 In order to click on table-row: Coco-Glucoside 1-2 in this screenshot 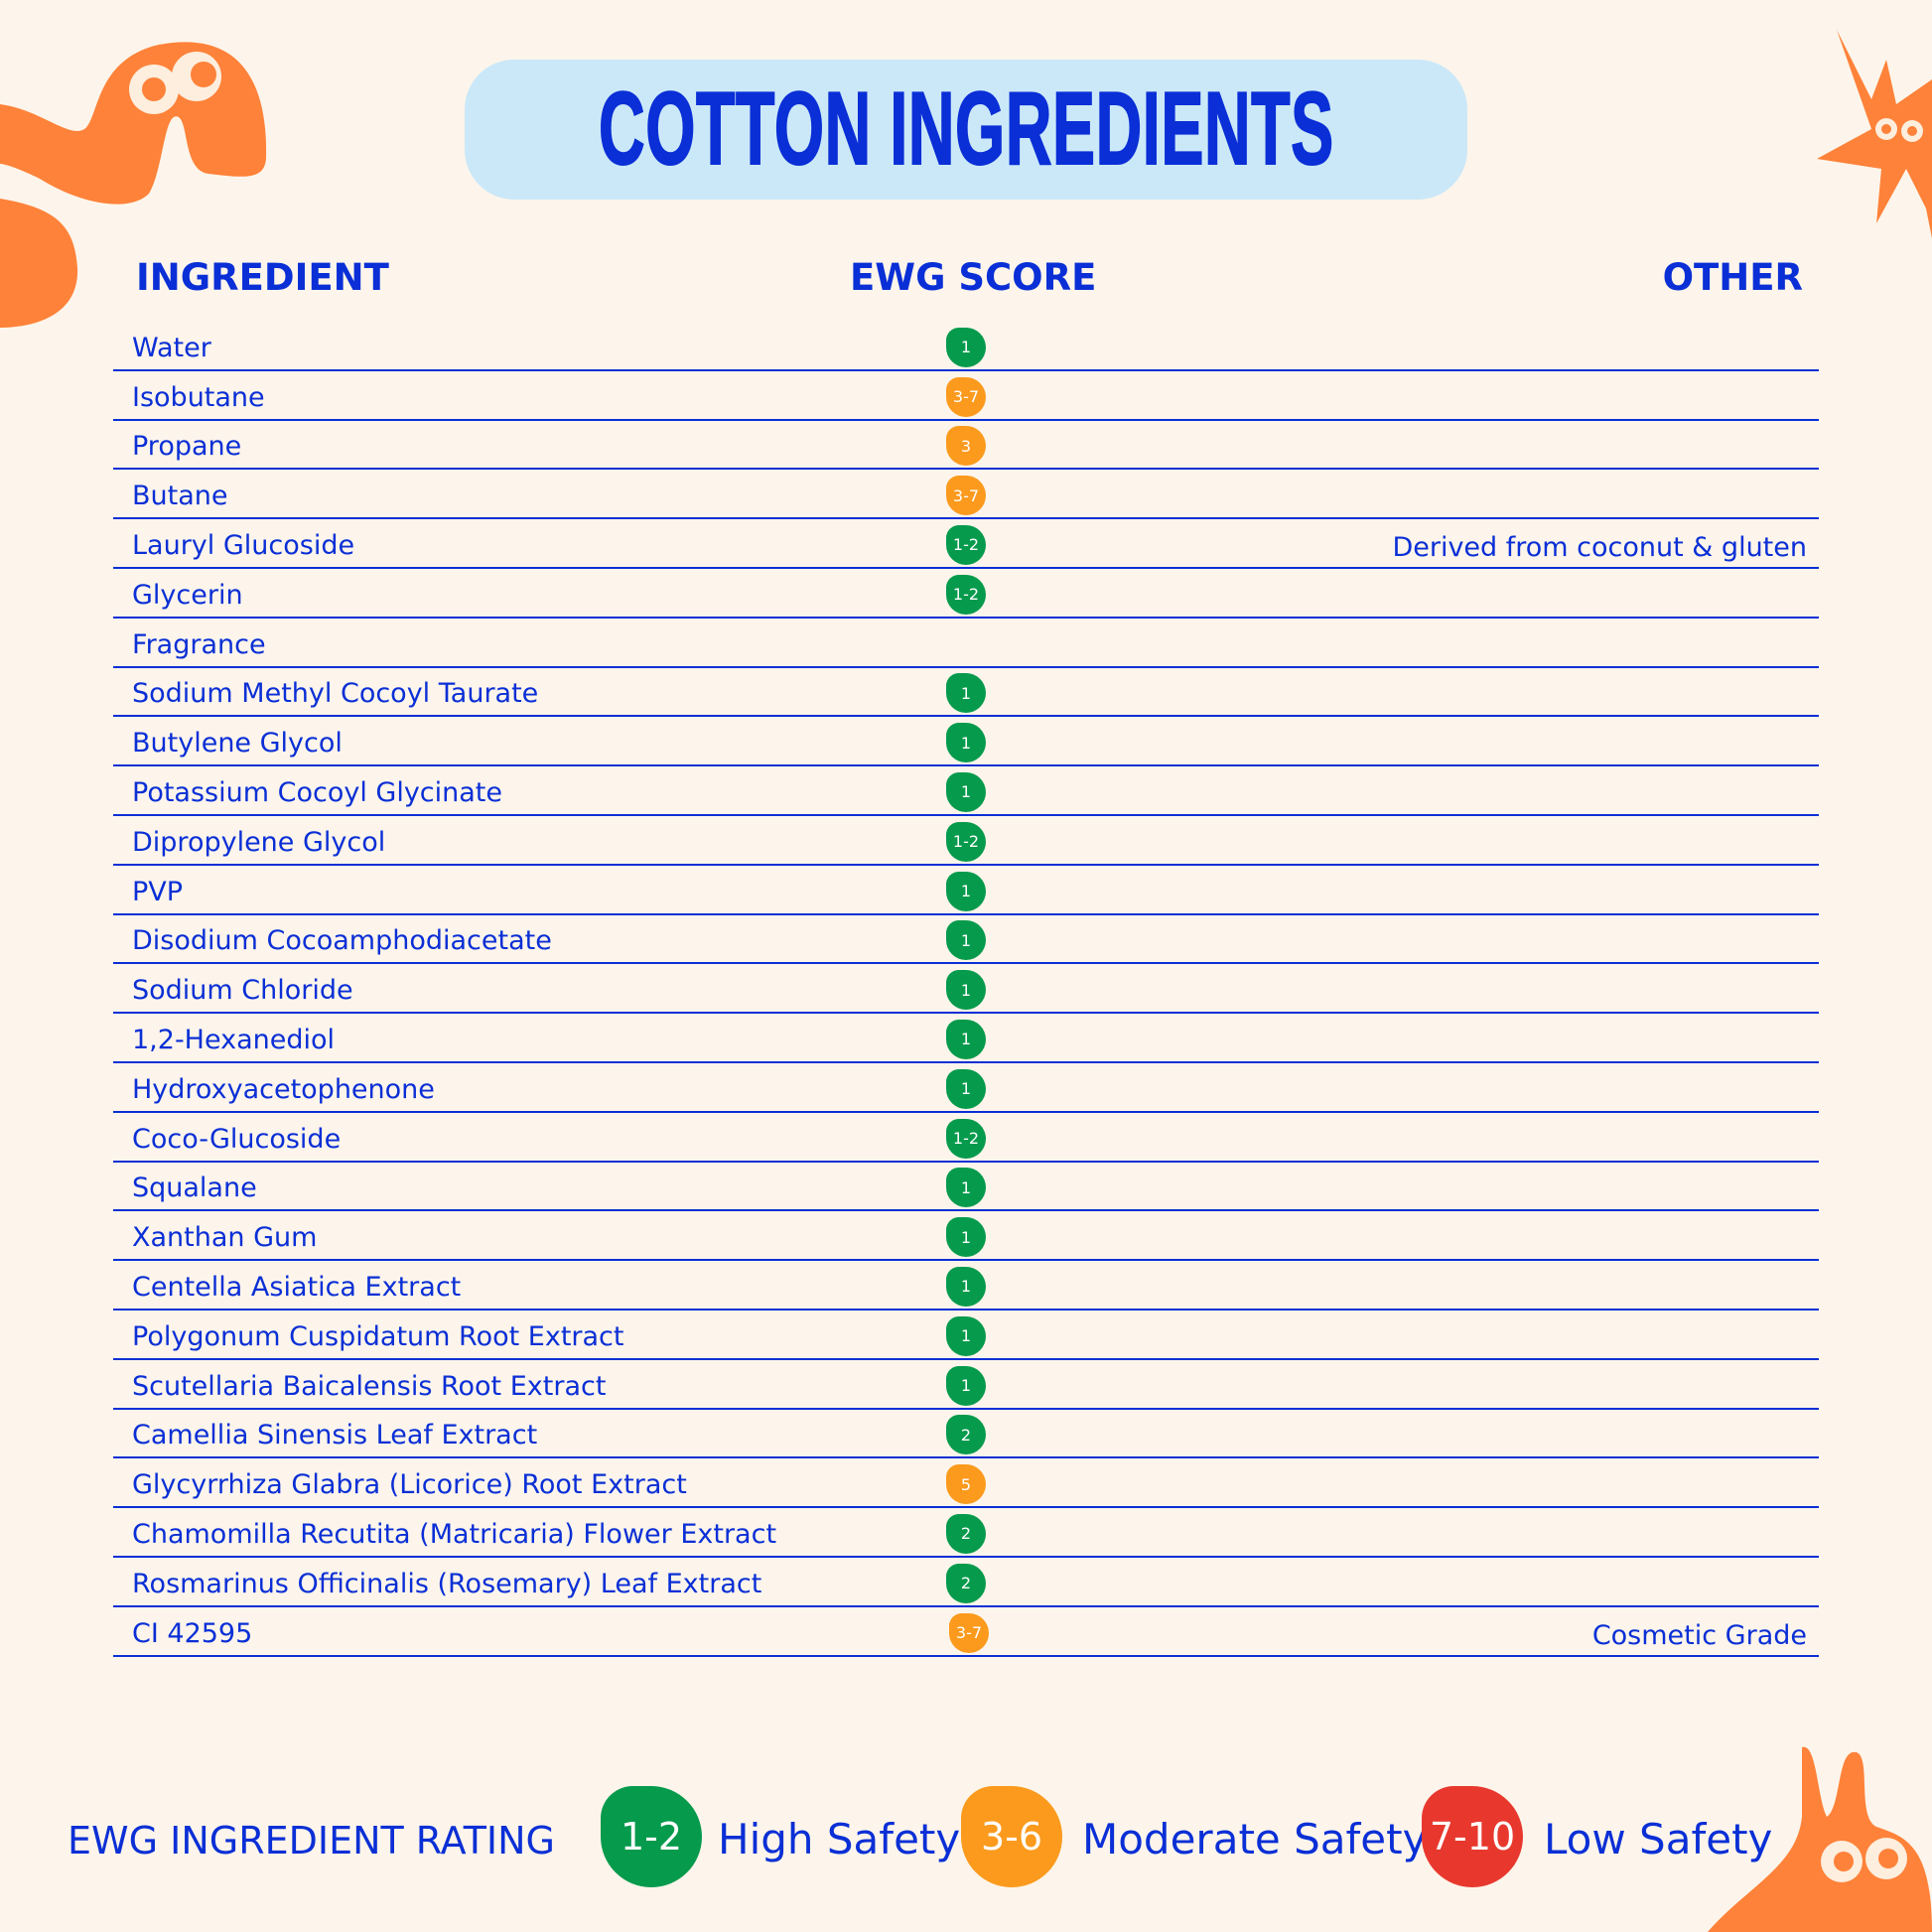, I will do `click(966, 1138)`.